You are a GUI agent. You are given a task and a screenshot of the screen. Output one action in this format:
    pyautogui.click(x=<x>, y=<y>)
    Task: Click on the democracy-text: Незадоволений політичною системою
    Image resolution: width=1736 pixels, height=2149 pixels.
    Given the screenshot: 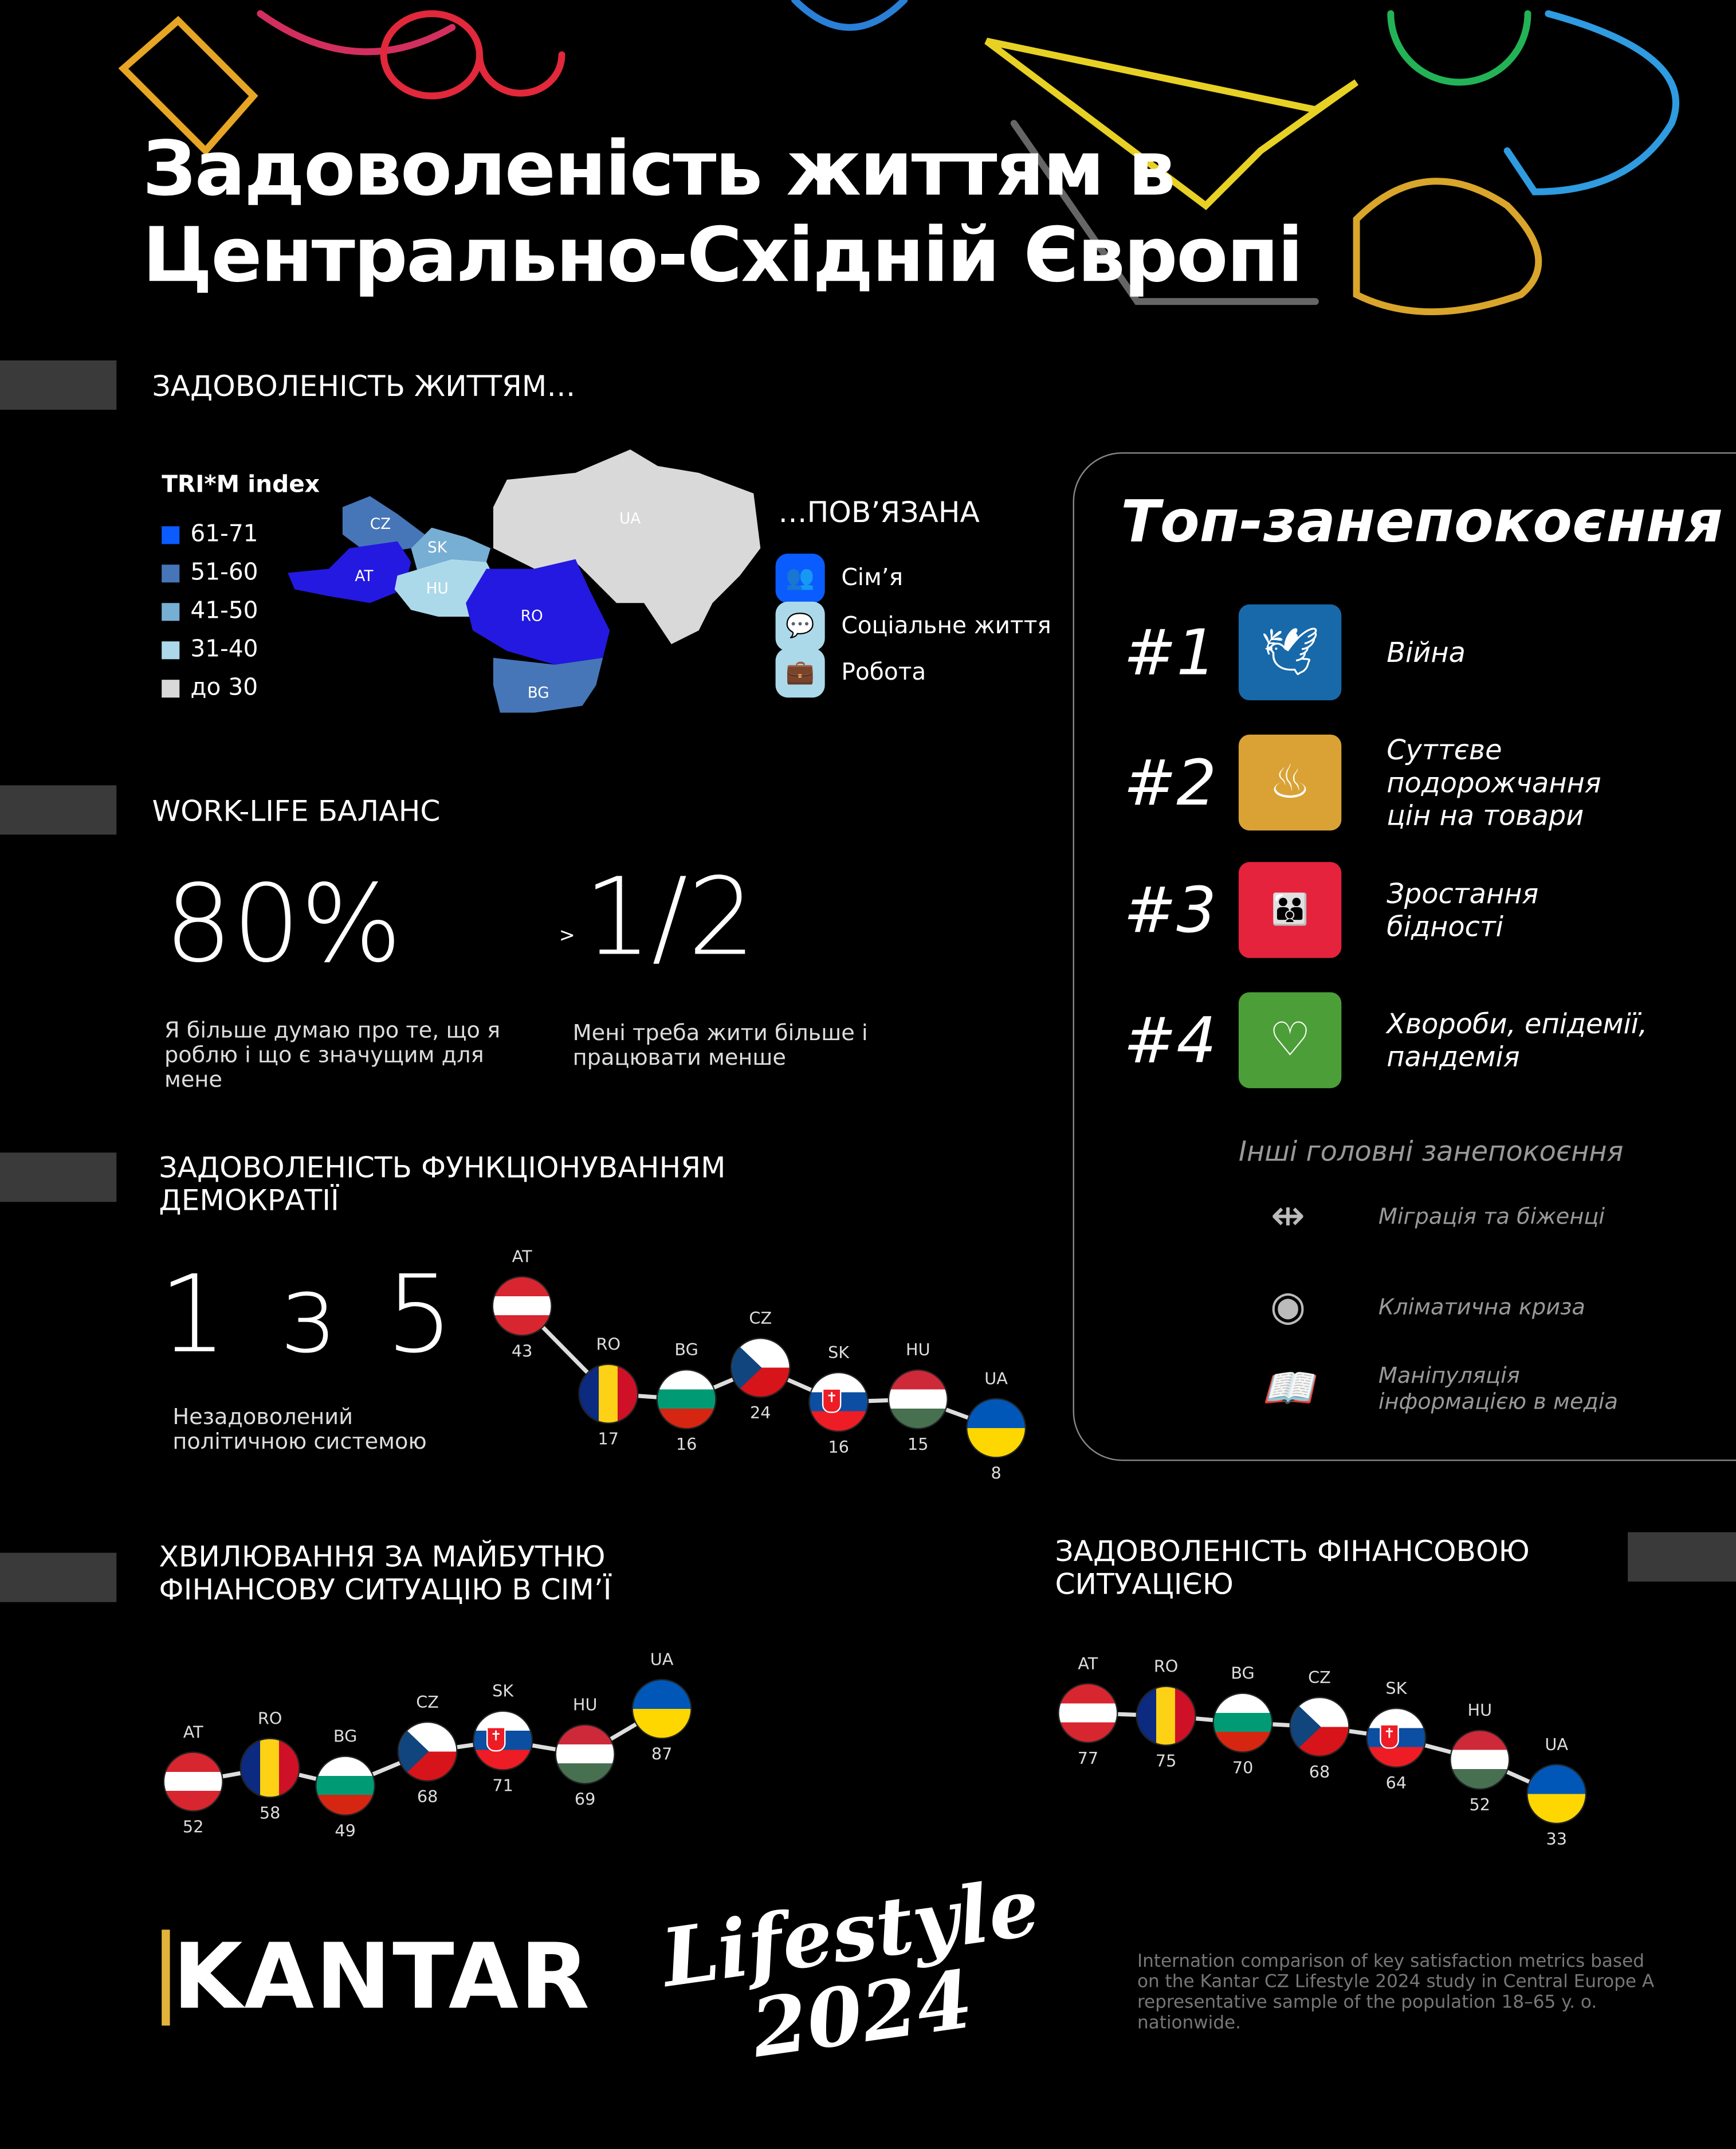 What is the action you would take?
    pyautogui.click(x=299, y=1428)
    